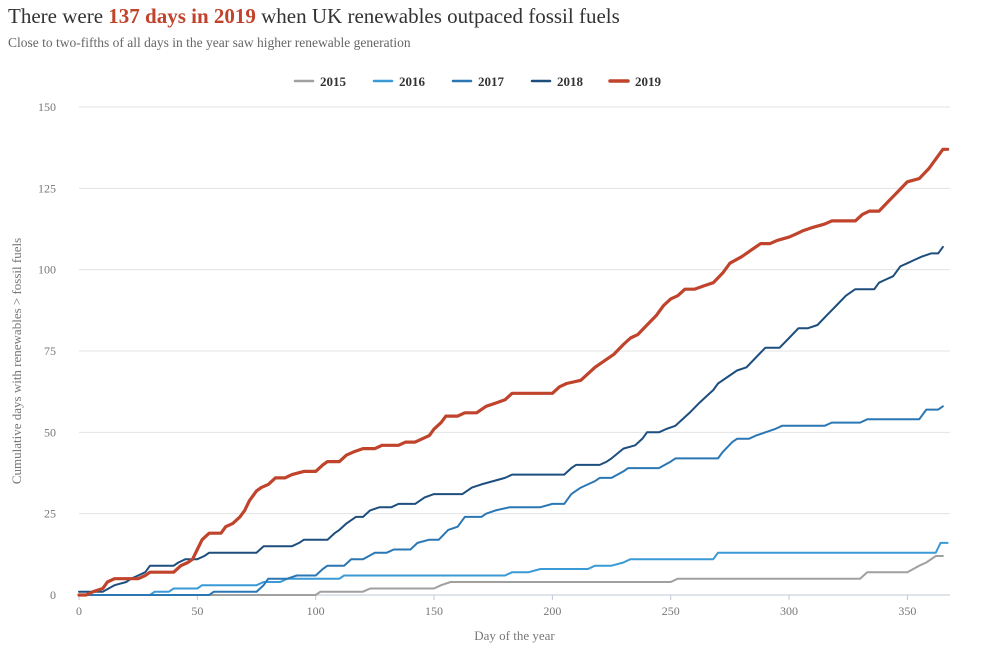  I want to click on series-line-2016, so click(513, 568).